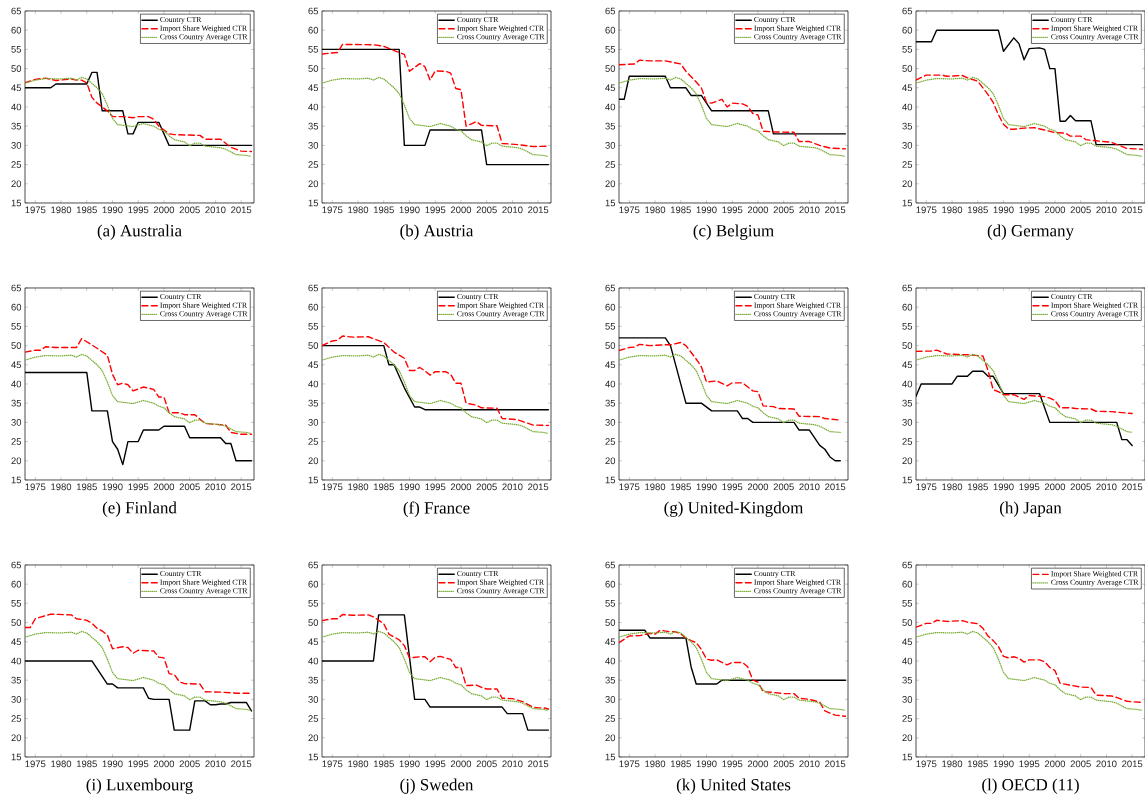 The height and width of the screenshot is (809, 1145). I want to click on text: (a) Australia, so click(139, 232).